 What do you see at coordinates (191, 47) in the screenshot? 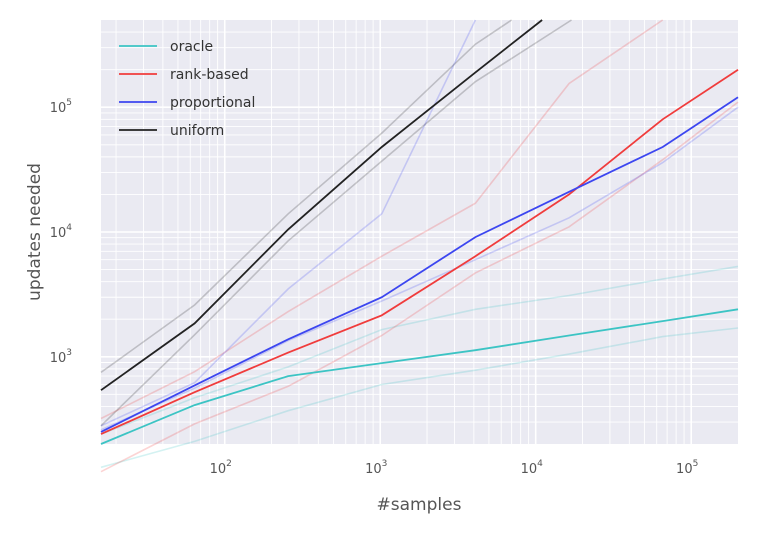
I see `legend-label: oracle` at bounding box center [191, 47].